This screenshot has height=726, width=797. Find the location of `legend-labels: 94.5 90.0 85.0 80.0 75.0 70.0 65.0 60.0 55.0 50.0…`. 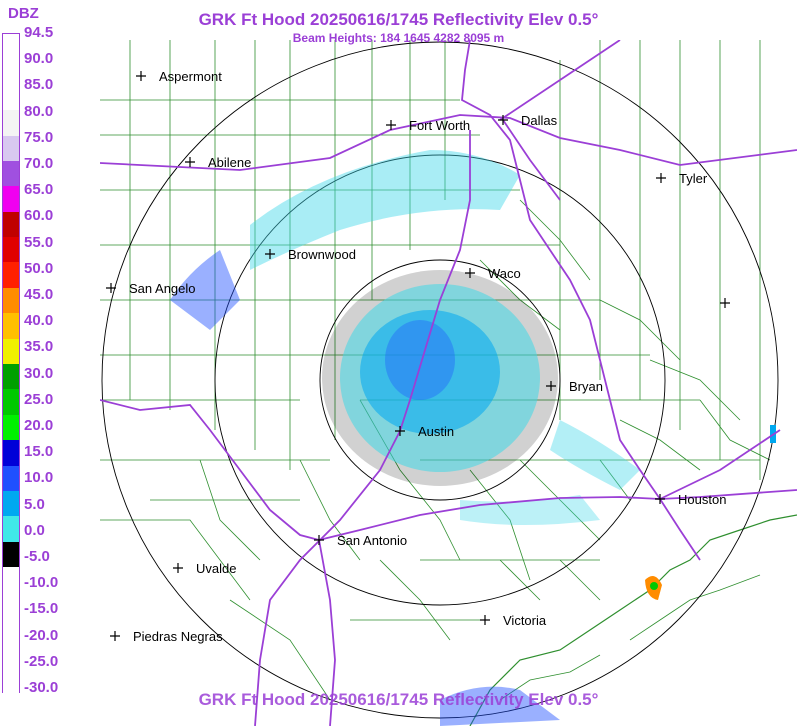

legend-labels: 94.5 90.0 85.0 80.0 75.0 70.0 65.0 60.0 55.0 50.0… is located at coordinates (54, 360).